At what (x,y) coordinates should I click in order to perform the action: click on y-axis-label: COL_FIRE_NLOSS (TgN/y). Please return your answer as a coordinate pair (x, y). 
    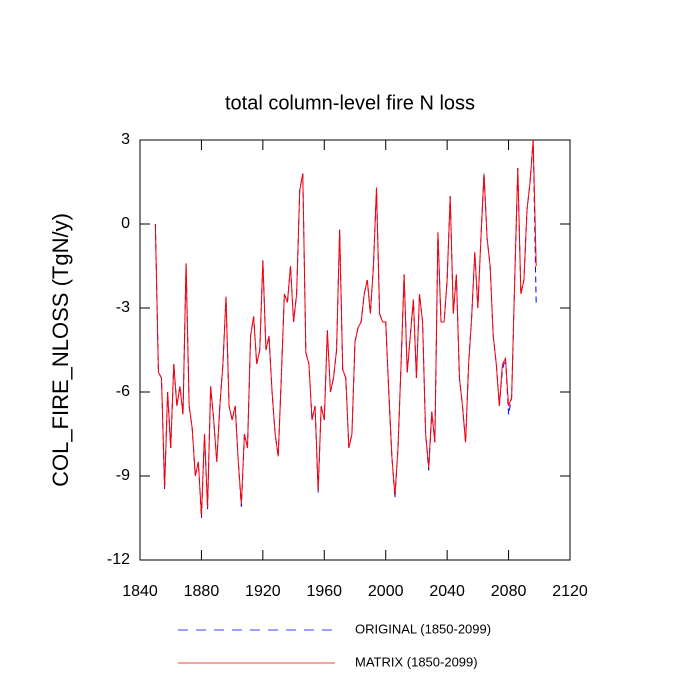
    Looking at the image, I should click on (60, 350).